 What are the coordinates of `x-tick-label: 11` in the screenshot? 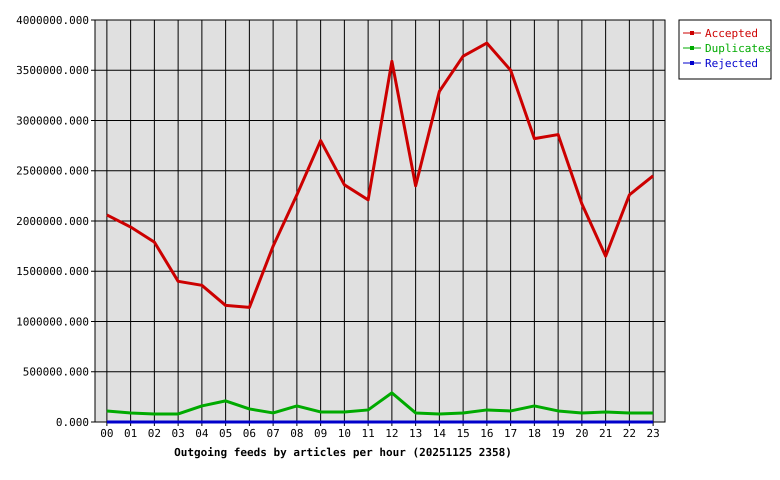 It's located at (368, 433).